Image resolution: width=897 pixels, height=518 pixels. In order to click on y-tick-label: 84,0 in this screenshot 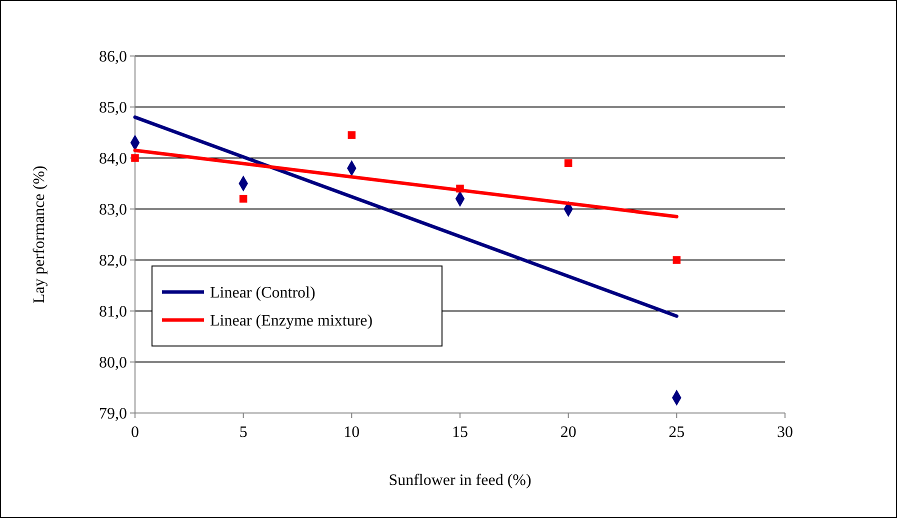, I will do `click(113, 159)`.